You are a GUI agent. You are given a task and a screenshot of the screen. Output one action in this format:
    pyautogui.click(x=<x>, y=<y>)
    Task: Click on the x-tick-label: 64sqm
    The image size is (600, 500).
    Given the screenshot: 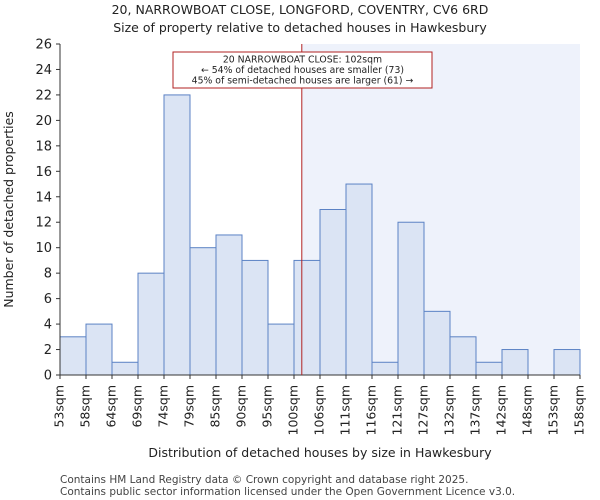 What is the action you would take?
    pyautogui.click(x=111, y=406)
    